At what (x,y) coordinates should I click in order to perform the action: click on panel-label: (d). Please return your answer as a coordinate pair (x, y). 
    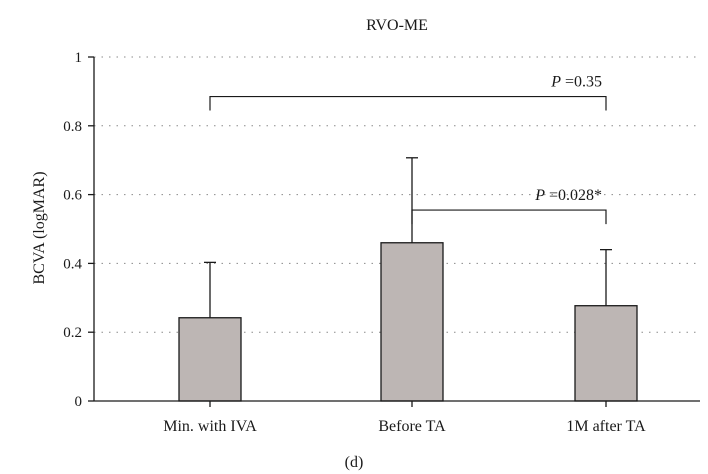
    Looking at the image, I should click on (354, 462).